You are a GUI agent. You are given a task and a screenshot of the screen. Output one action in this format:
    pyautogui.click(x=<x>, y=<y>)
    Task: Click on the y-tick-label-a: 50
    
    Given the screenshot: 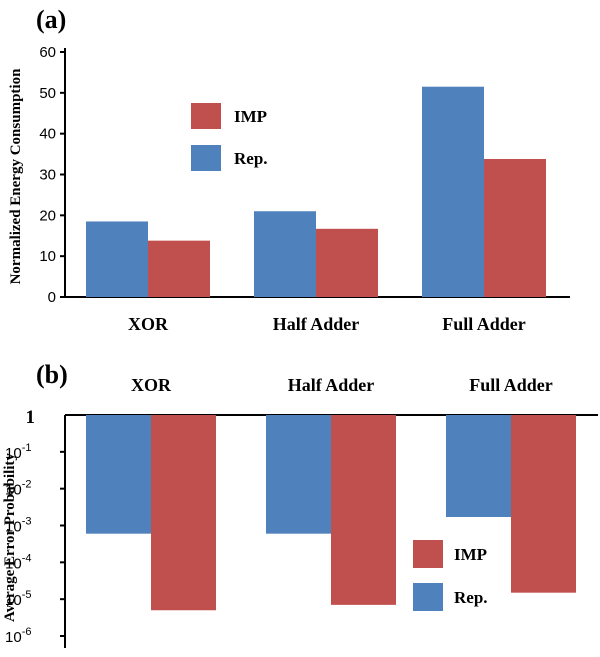 What is the action you would take?
    pyautogui.click(x=47, y=93)
    